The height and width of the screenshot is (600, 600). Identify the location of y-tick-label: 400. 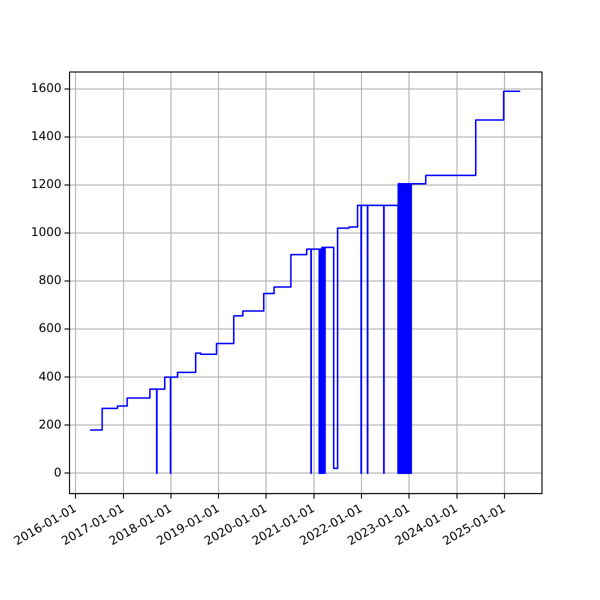
(50, 376).